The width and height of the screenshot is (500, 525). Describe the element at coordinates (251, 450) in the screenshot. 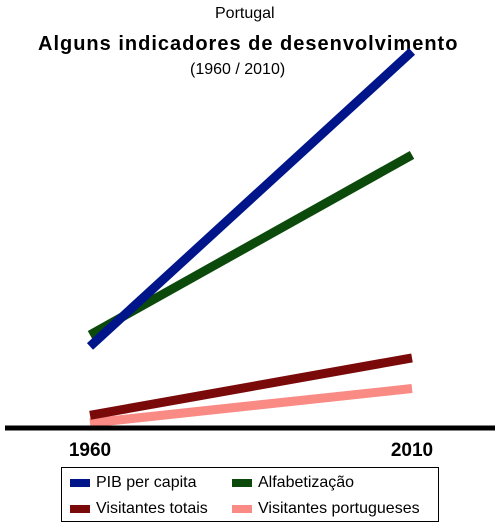

I see `x-tick-labels: 1960 2010` at that location.